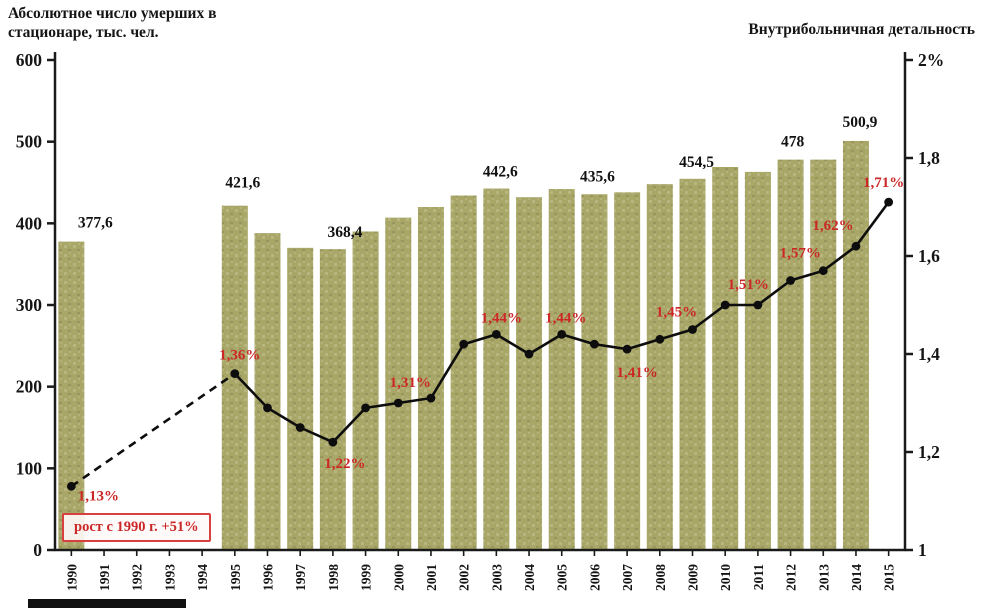 This screenshot has height=608, width=983. I want to click on pct-label-1995: 1,36%, so click(239, 356).